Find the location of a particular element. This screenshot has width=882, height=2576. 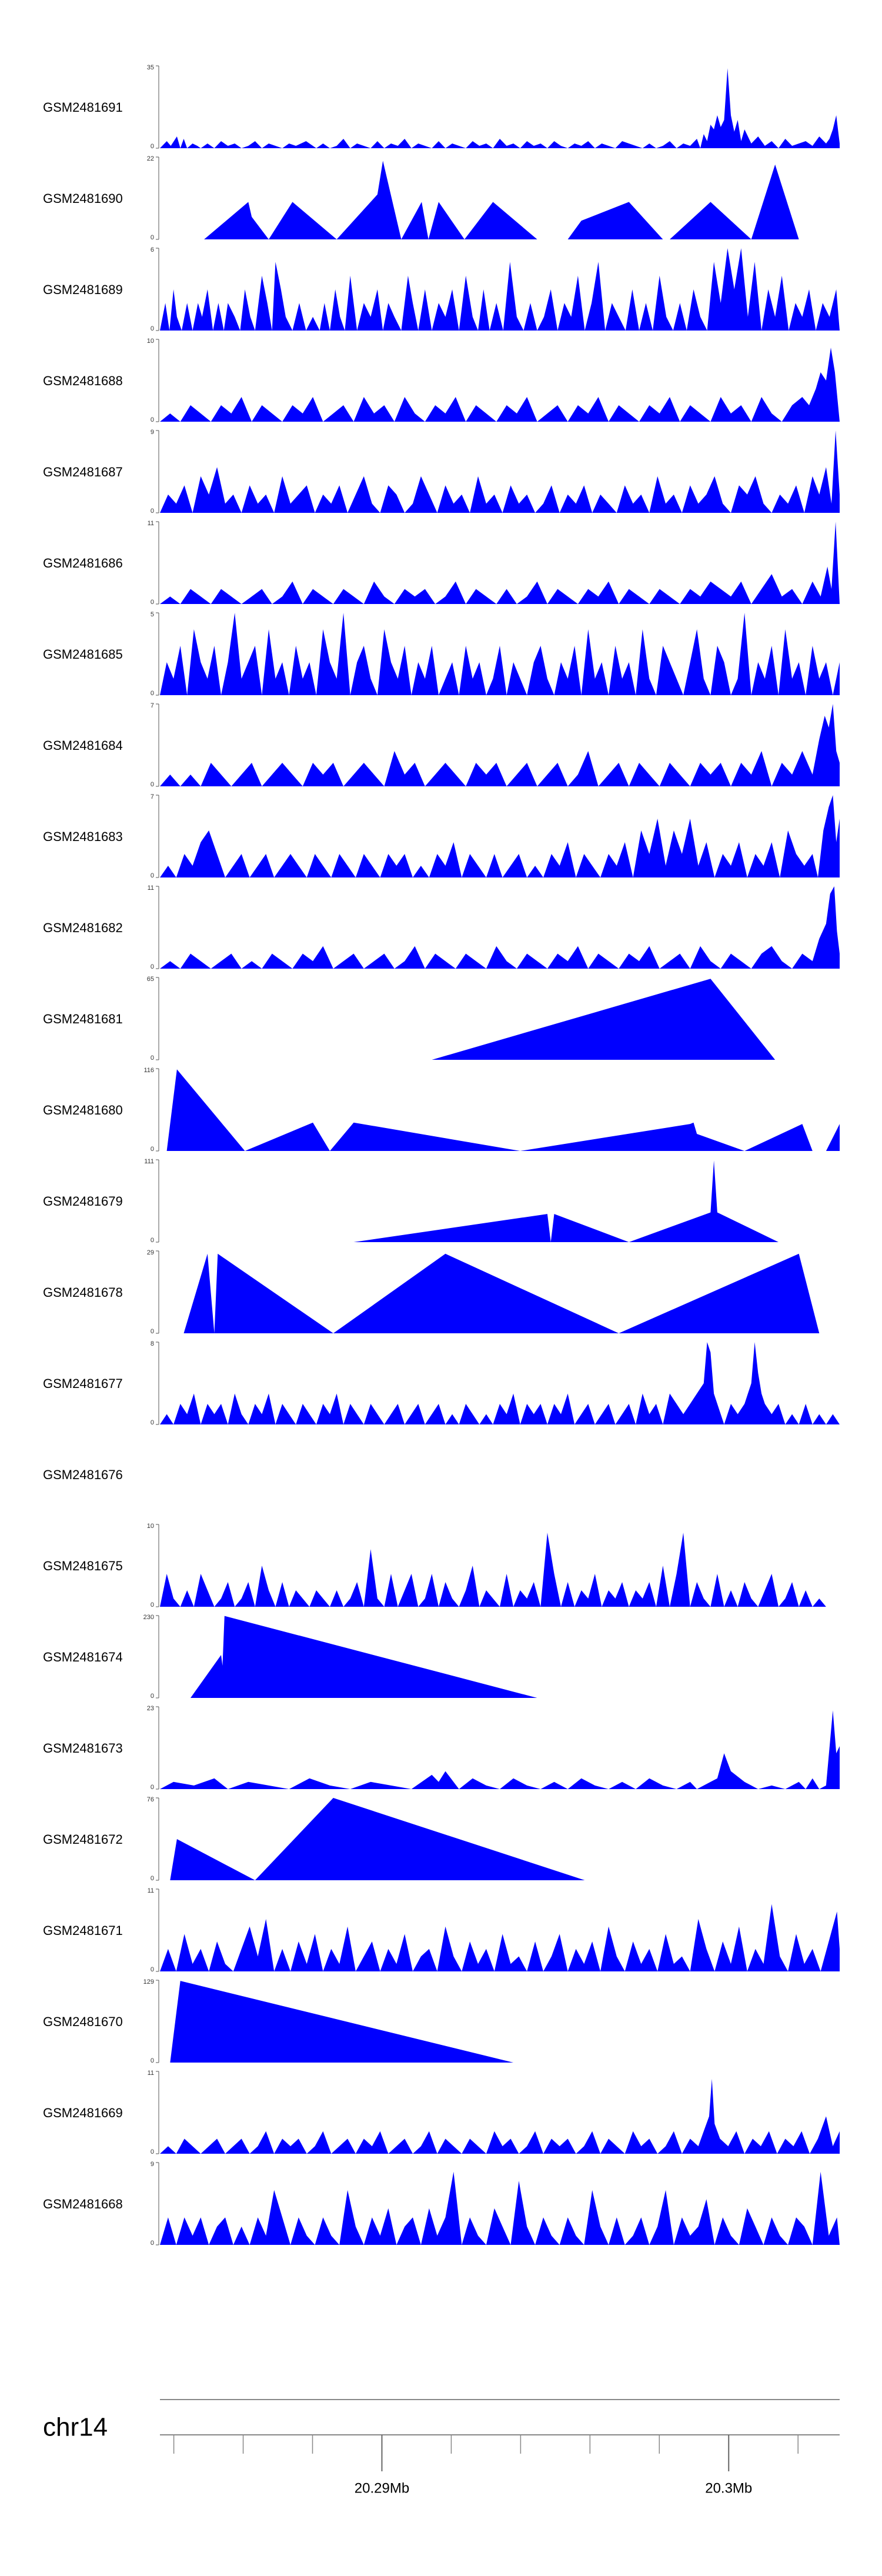

track: GSM2481669 11 0 is located at coordinates (441, 2112).